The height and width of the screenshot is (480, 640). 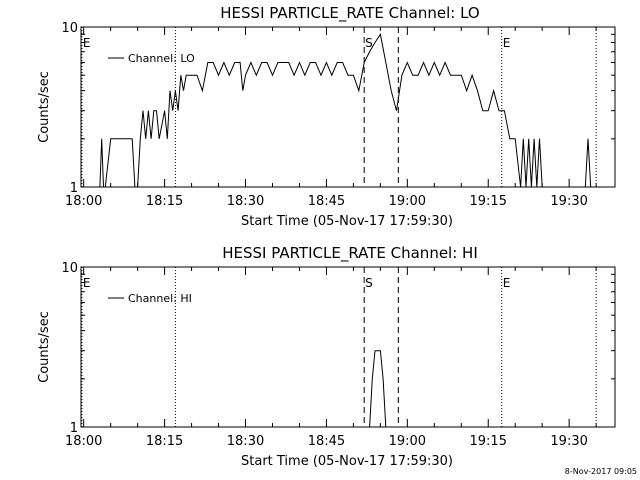 I want to click on series-line, so click(x=378, y=389).